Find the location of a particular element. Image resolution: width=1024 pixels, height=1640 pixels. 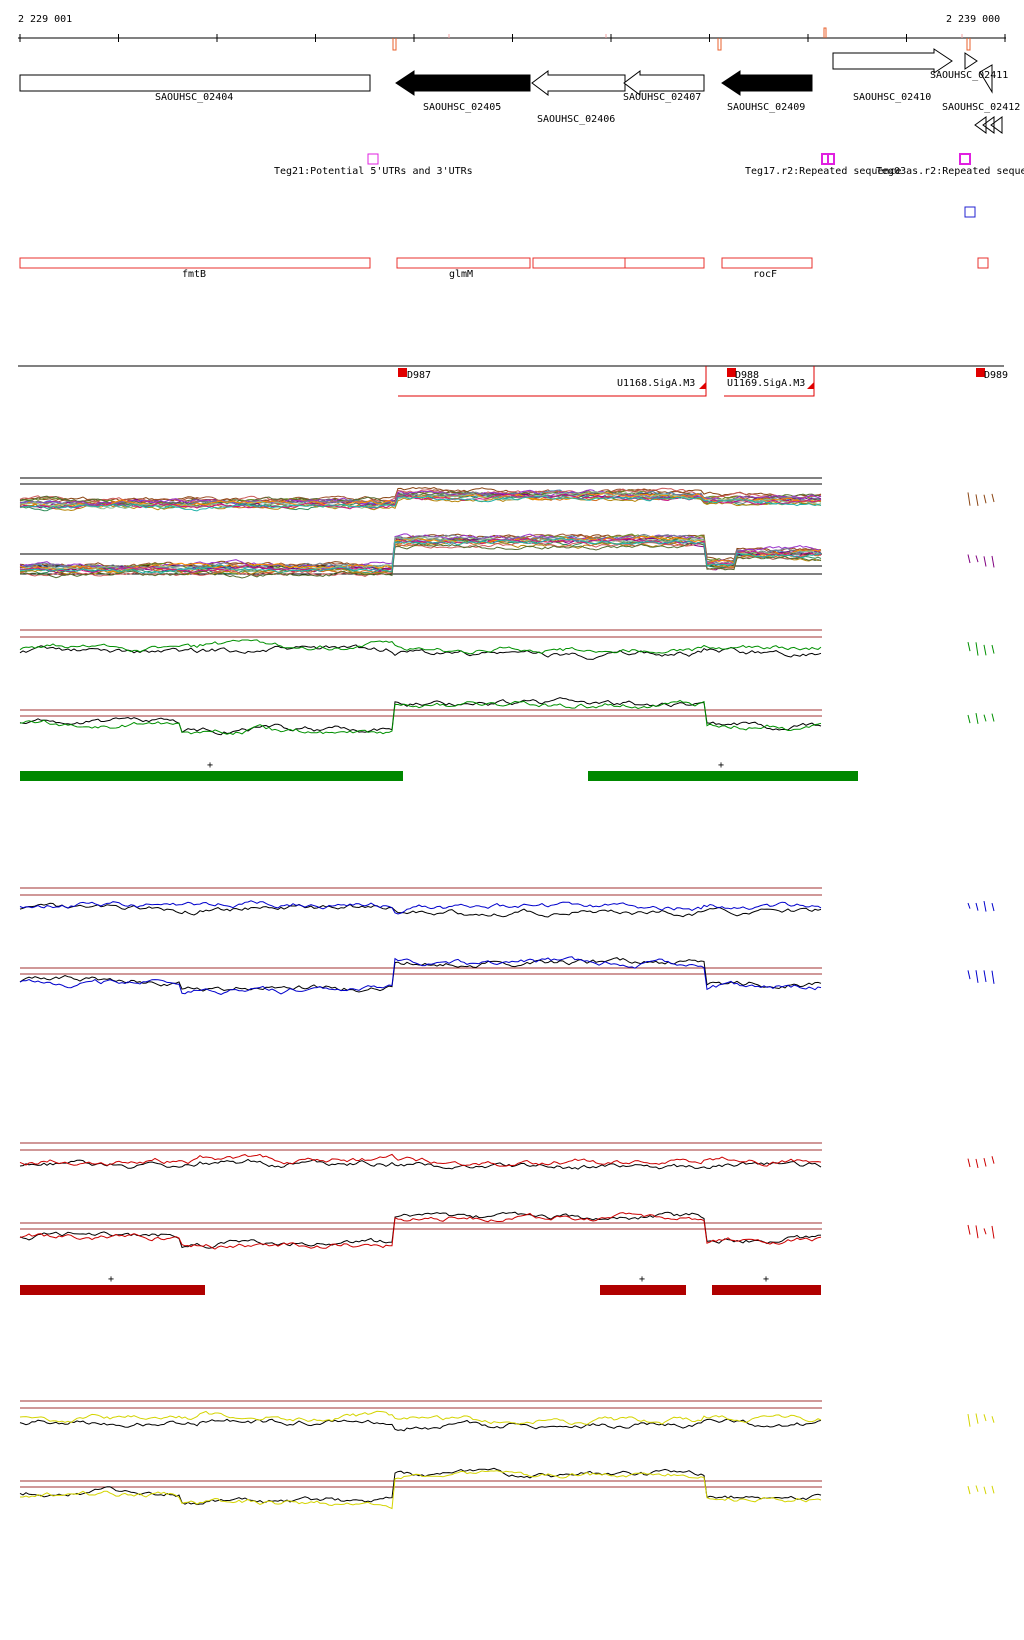

promoter-label: U1168.SigA.M3 is located at coordinates (656, 383).